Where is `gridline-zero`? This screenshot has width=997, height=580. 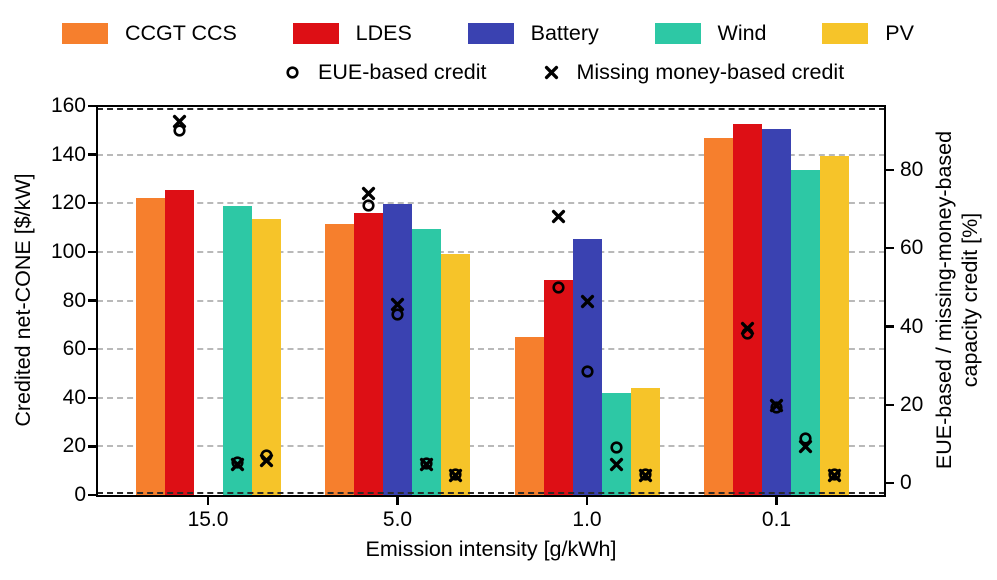 gridline-zero is located at coordinates (491, 492).